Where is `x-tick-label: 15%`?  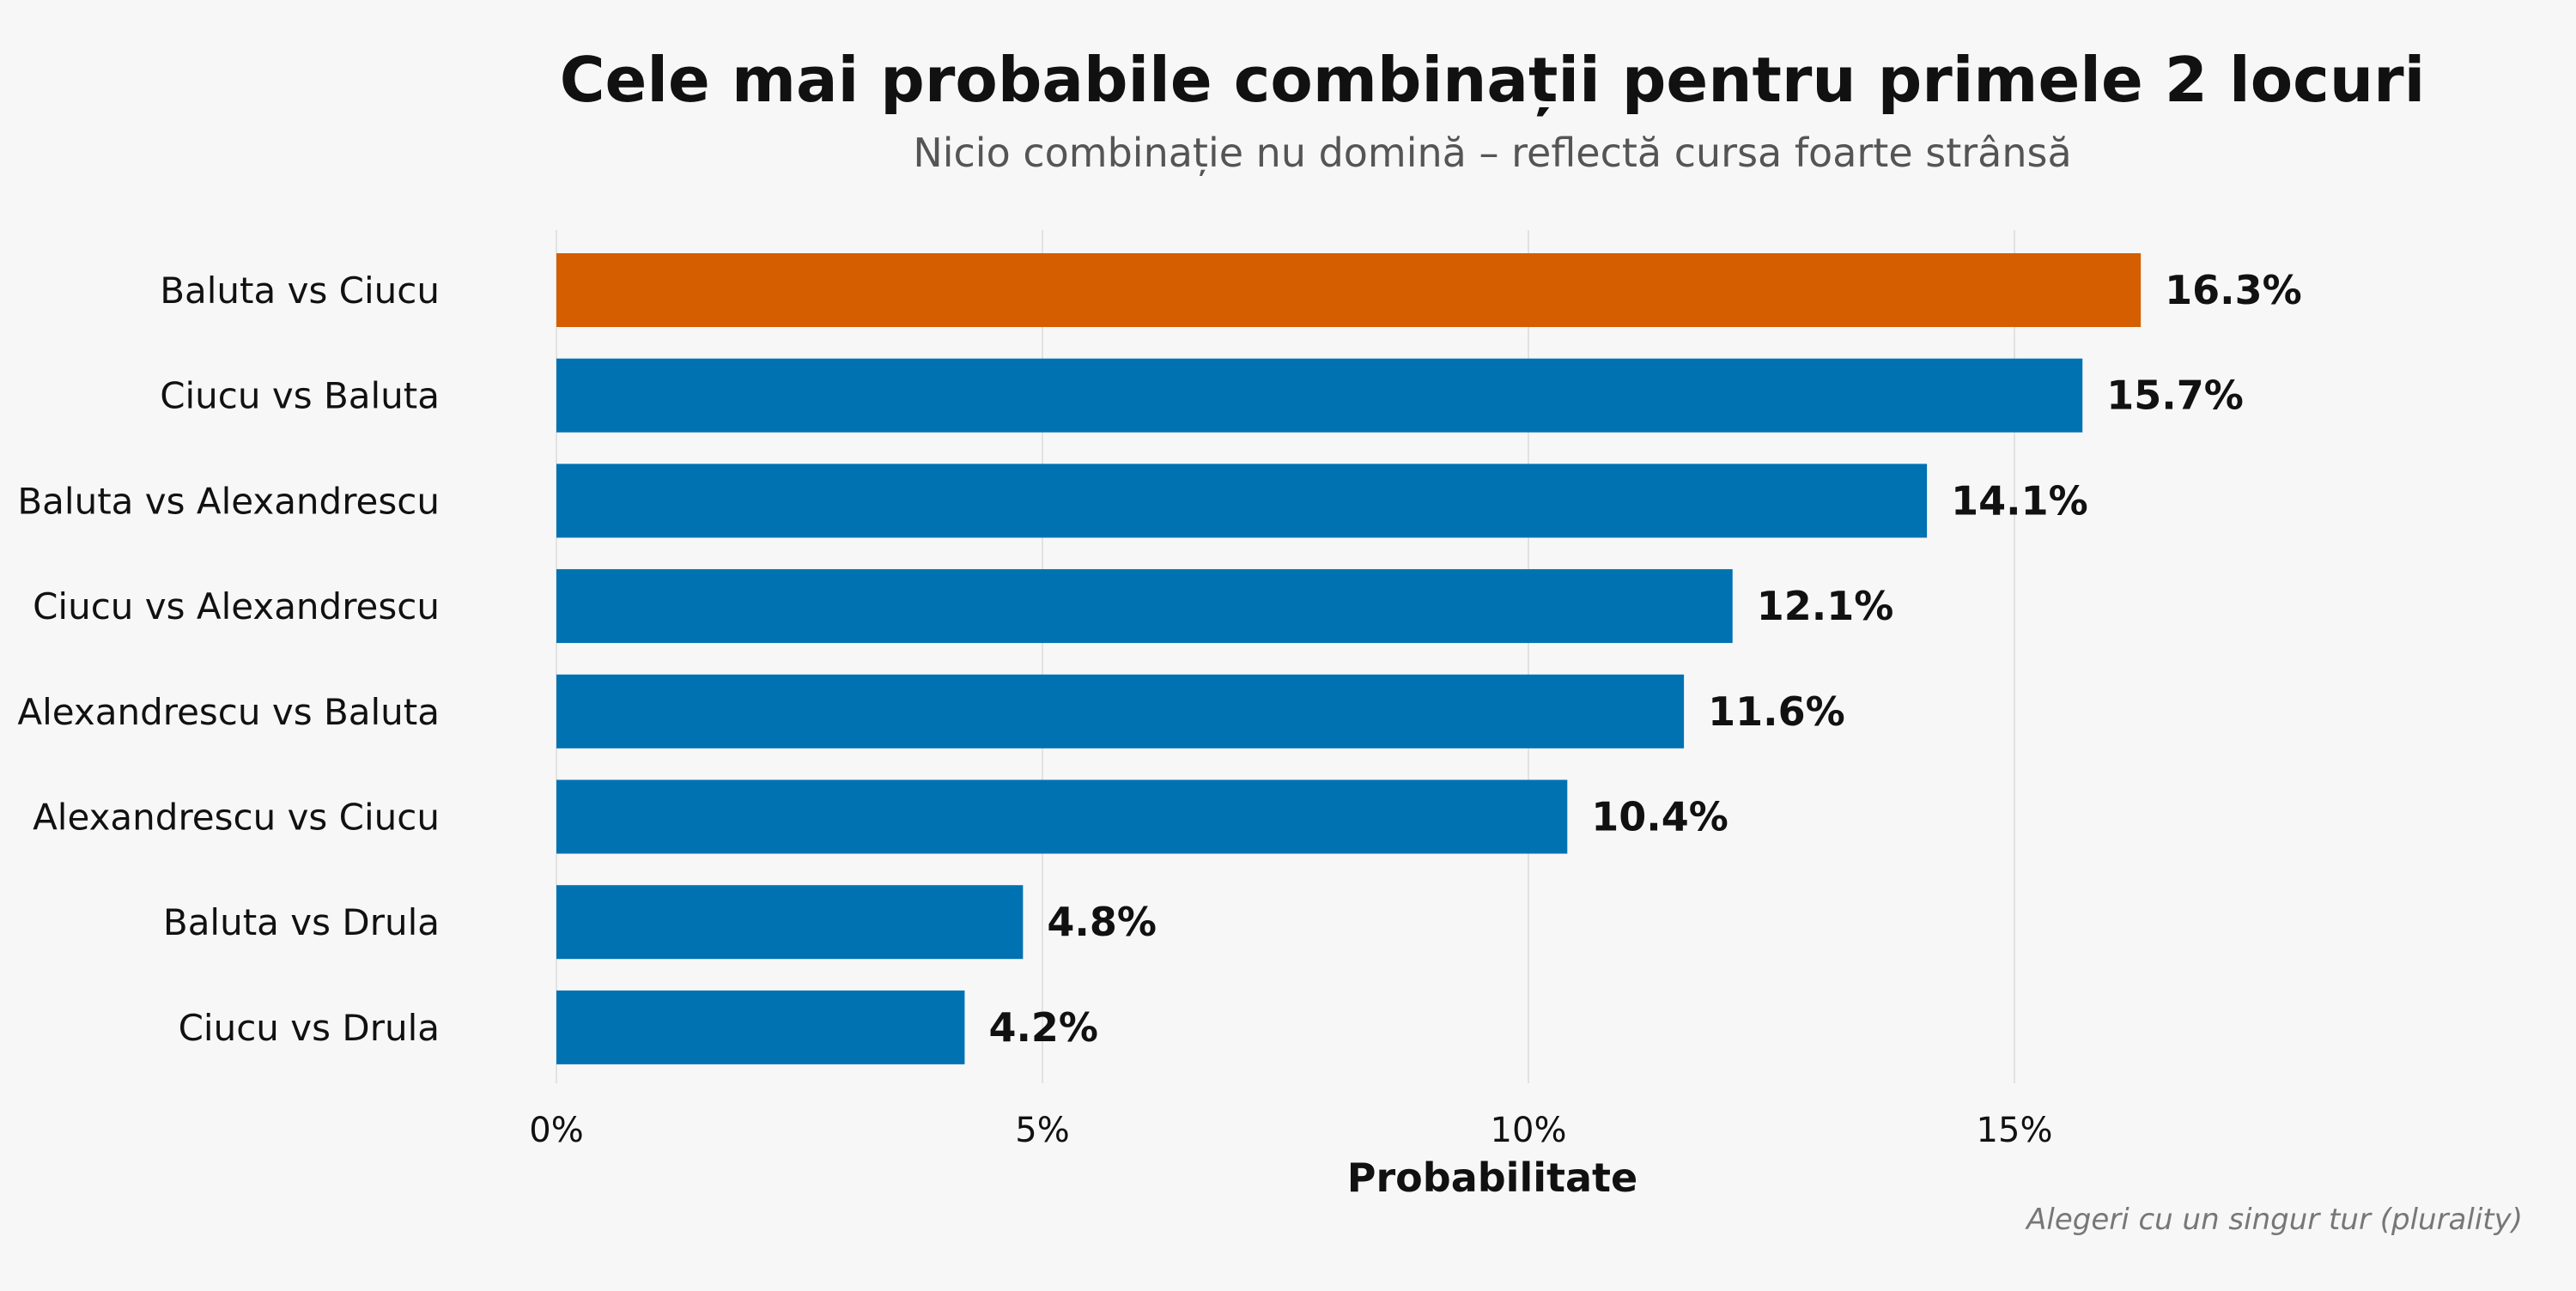 x-tick-label: 15% is located at coordinates (2015, 1130).